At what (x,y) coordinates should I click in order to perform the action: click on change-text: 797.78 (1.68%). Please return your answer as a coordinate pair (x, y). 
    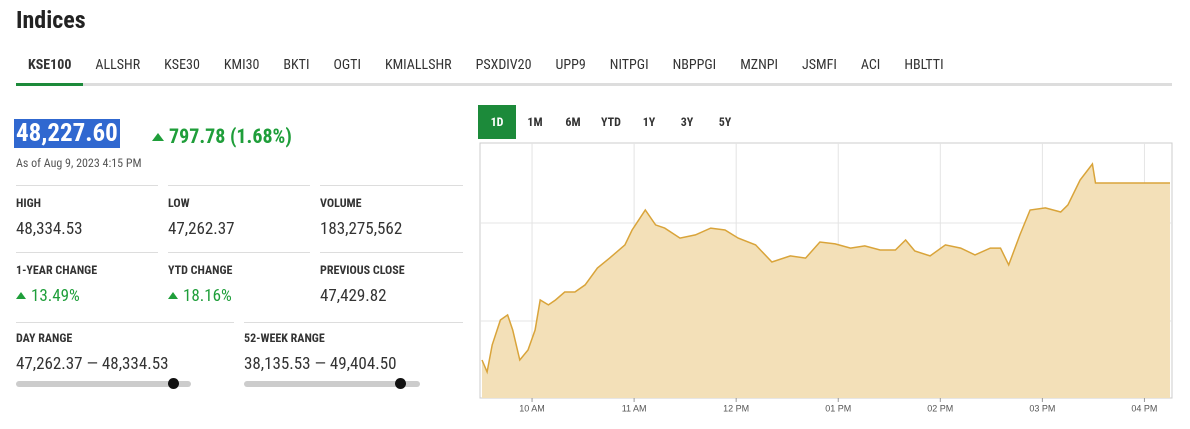
    Looking at the image, I should click on (230, 136).